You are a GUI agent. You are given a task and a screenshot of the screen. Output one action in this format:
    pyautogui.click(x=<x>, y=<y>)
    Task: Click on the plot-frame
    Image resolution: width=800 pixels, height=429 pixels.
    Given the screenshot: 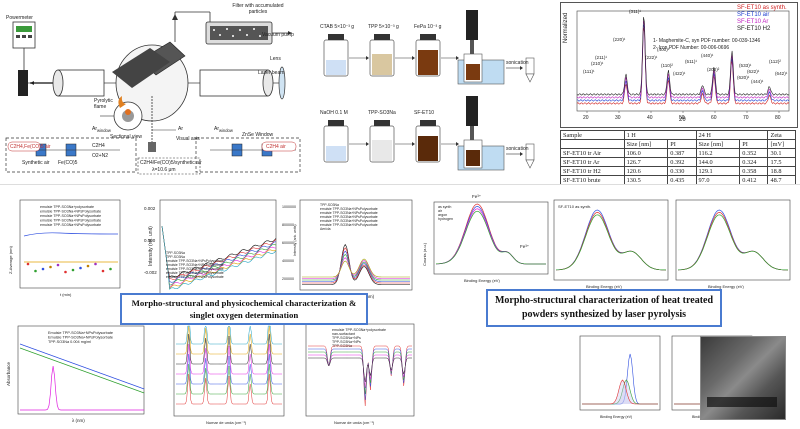 What is the action you would take?
    pyautogui.click(x=218, y=247)
    